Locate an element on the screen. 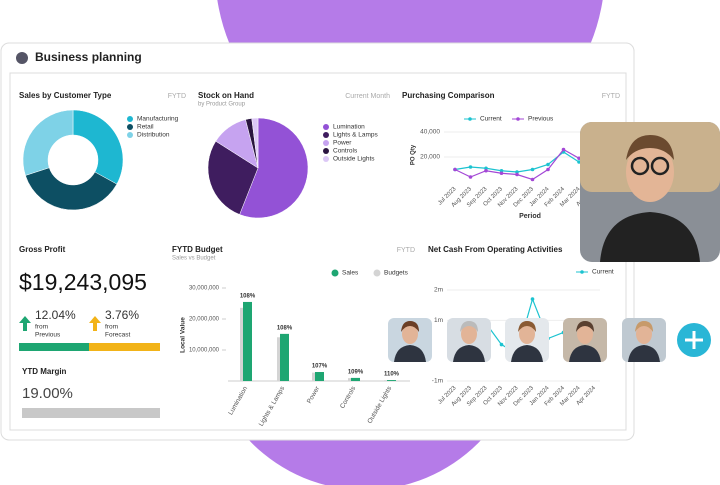 The height and width of the screenshot is (485, 720). line is located at coordinates (524, 162).